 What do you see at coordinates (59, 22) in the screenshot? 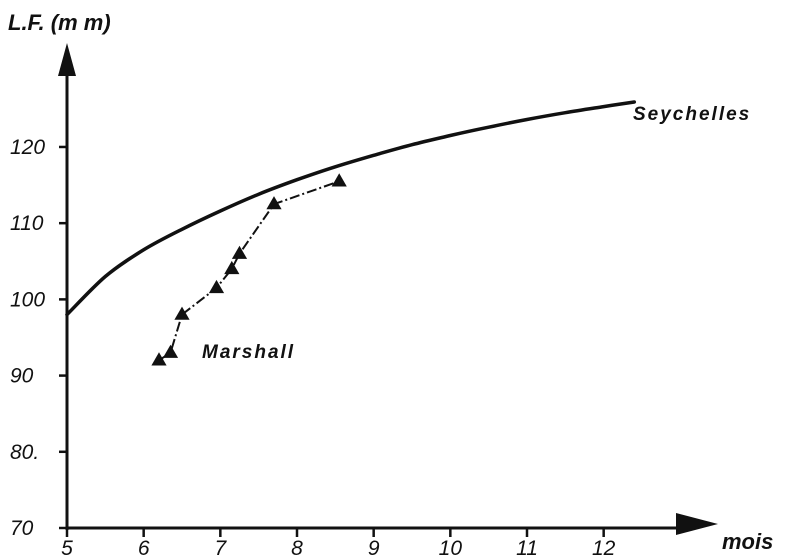
I see `y-axis-title: L.F. (m m)` at bounding box center [59, 22].